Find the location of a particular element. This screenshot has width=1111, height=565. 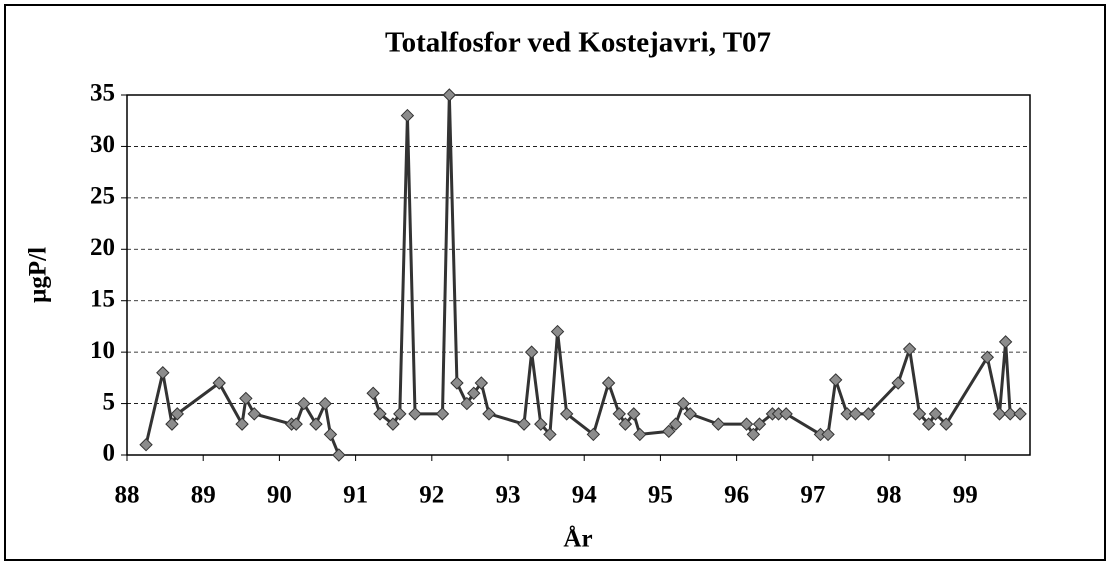

y-tick-label: 0 is located at coordinates (109, 453).